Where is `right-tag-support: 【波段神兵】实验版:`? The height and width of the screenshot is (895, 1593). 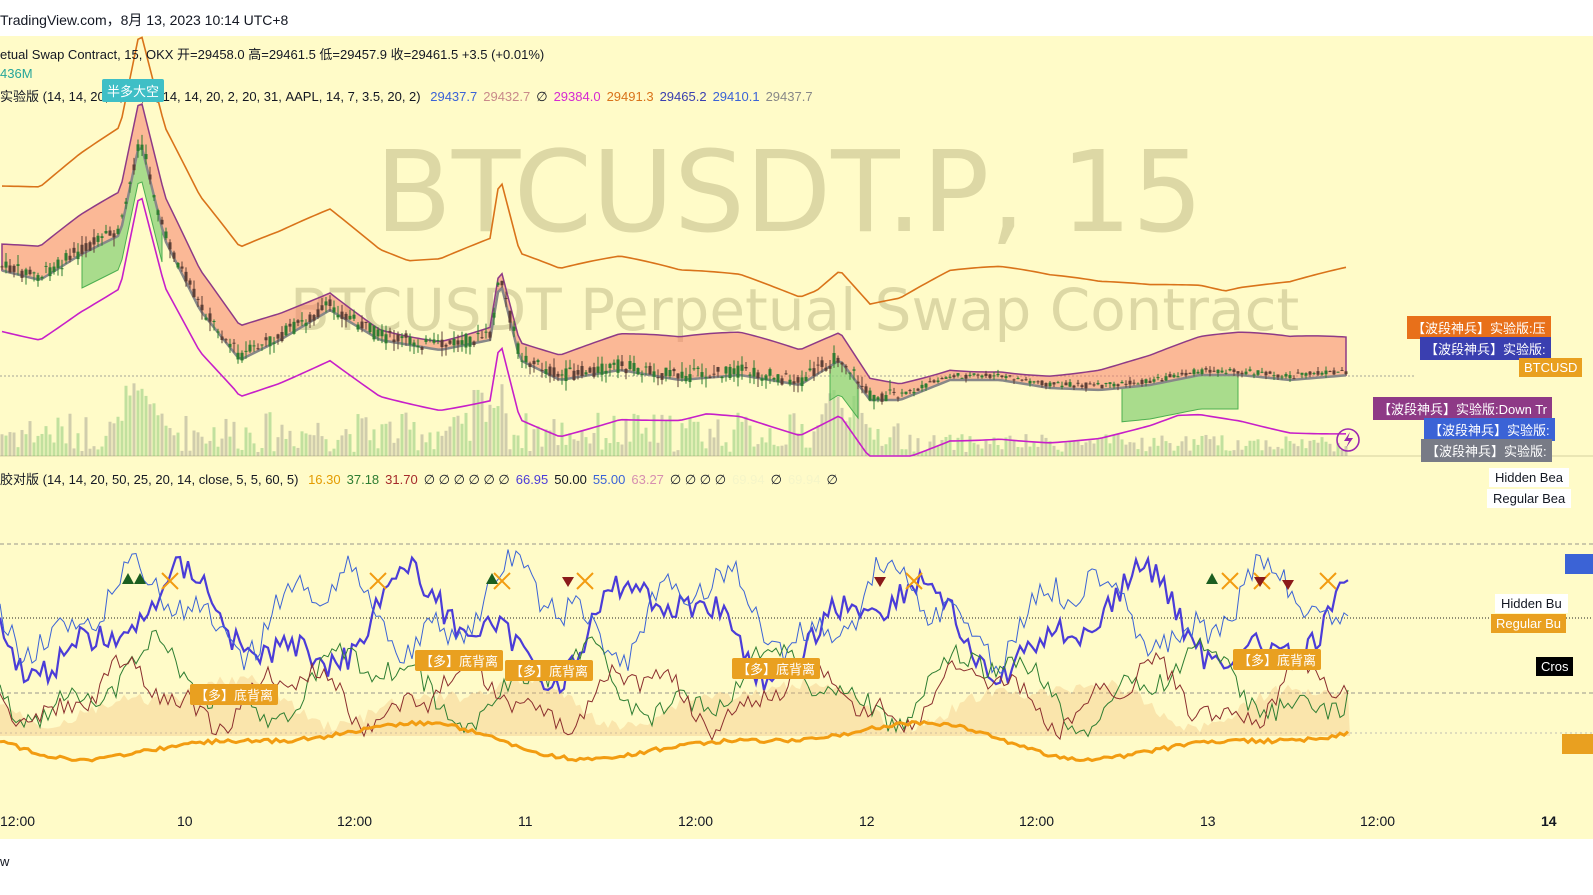 right-tag-support: 【波段神兵】实验版: is located at coordinates (1489, 429).